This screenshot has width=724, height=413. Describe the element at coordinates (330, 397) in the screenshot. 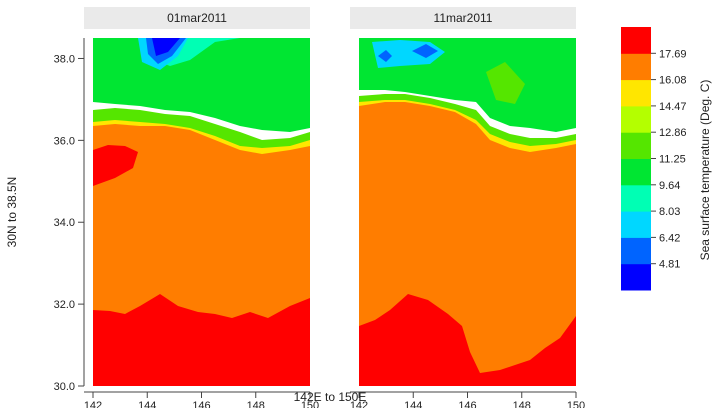

I see `x-axis-label: 142E to 150E` at that location.